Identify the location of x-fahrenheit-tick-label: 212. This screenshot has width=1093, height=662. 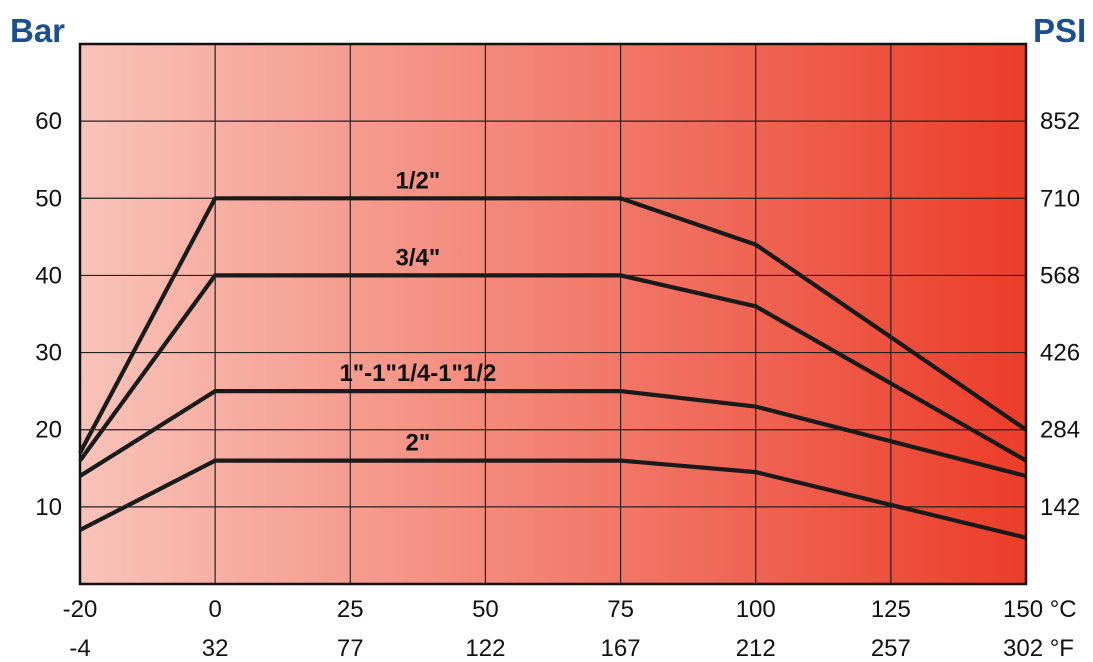
(756, 648).